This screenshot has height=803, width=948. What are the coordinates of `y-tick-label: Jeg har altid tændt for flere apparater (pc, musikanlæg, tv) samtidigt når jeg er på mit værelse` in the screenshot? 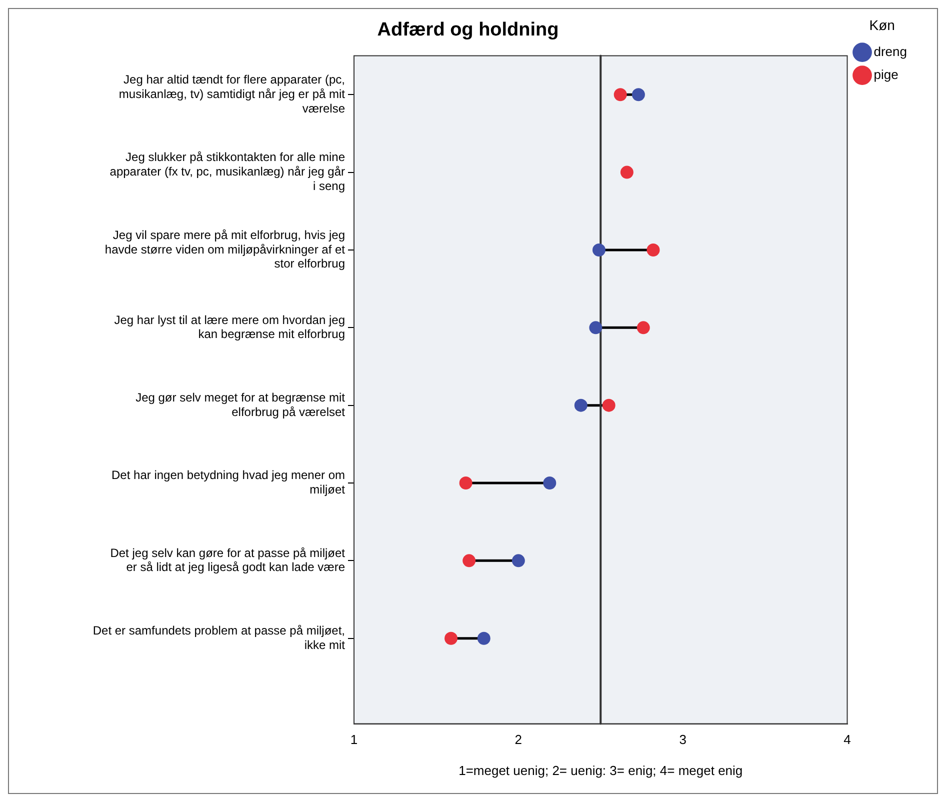 It's located at (232, 94).